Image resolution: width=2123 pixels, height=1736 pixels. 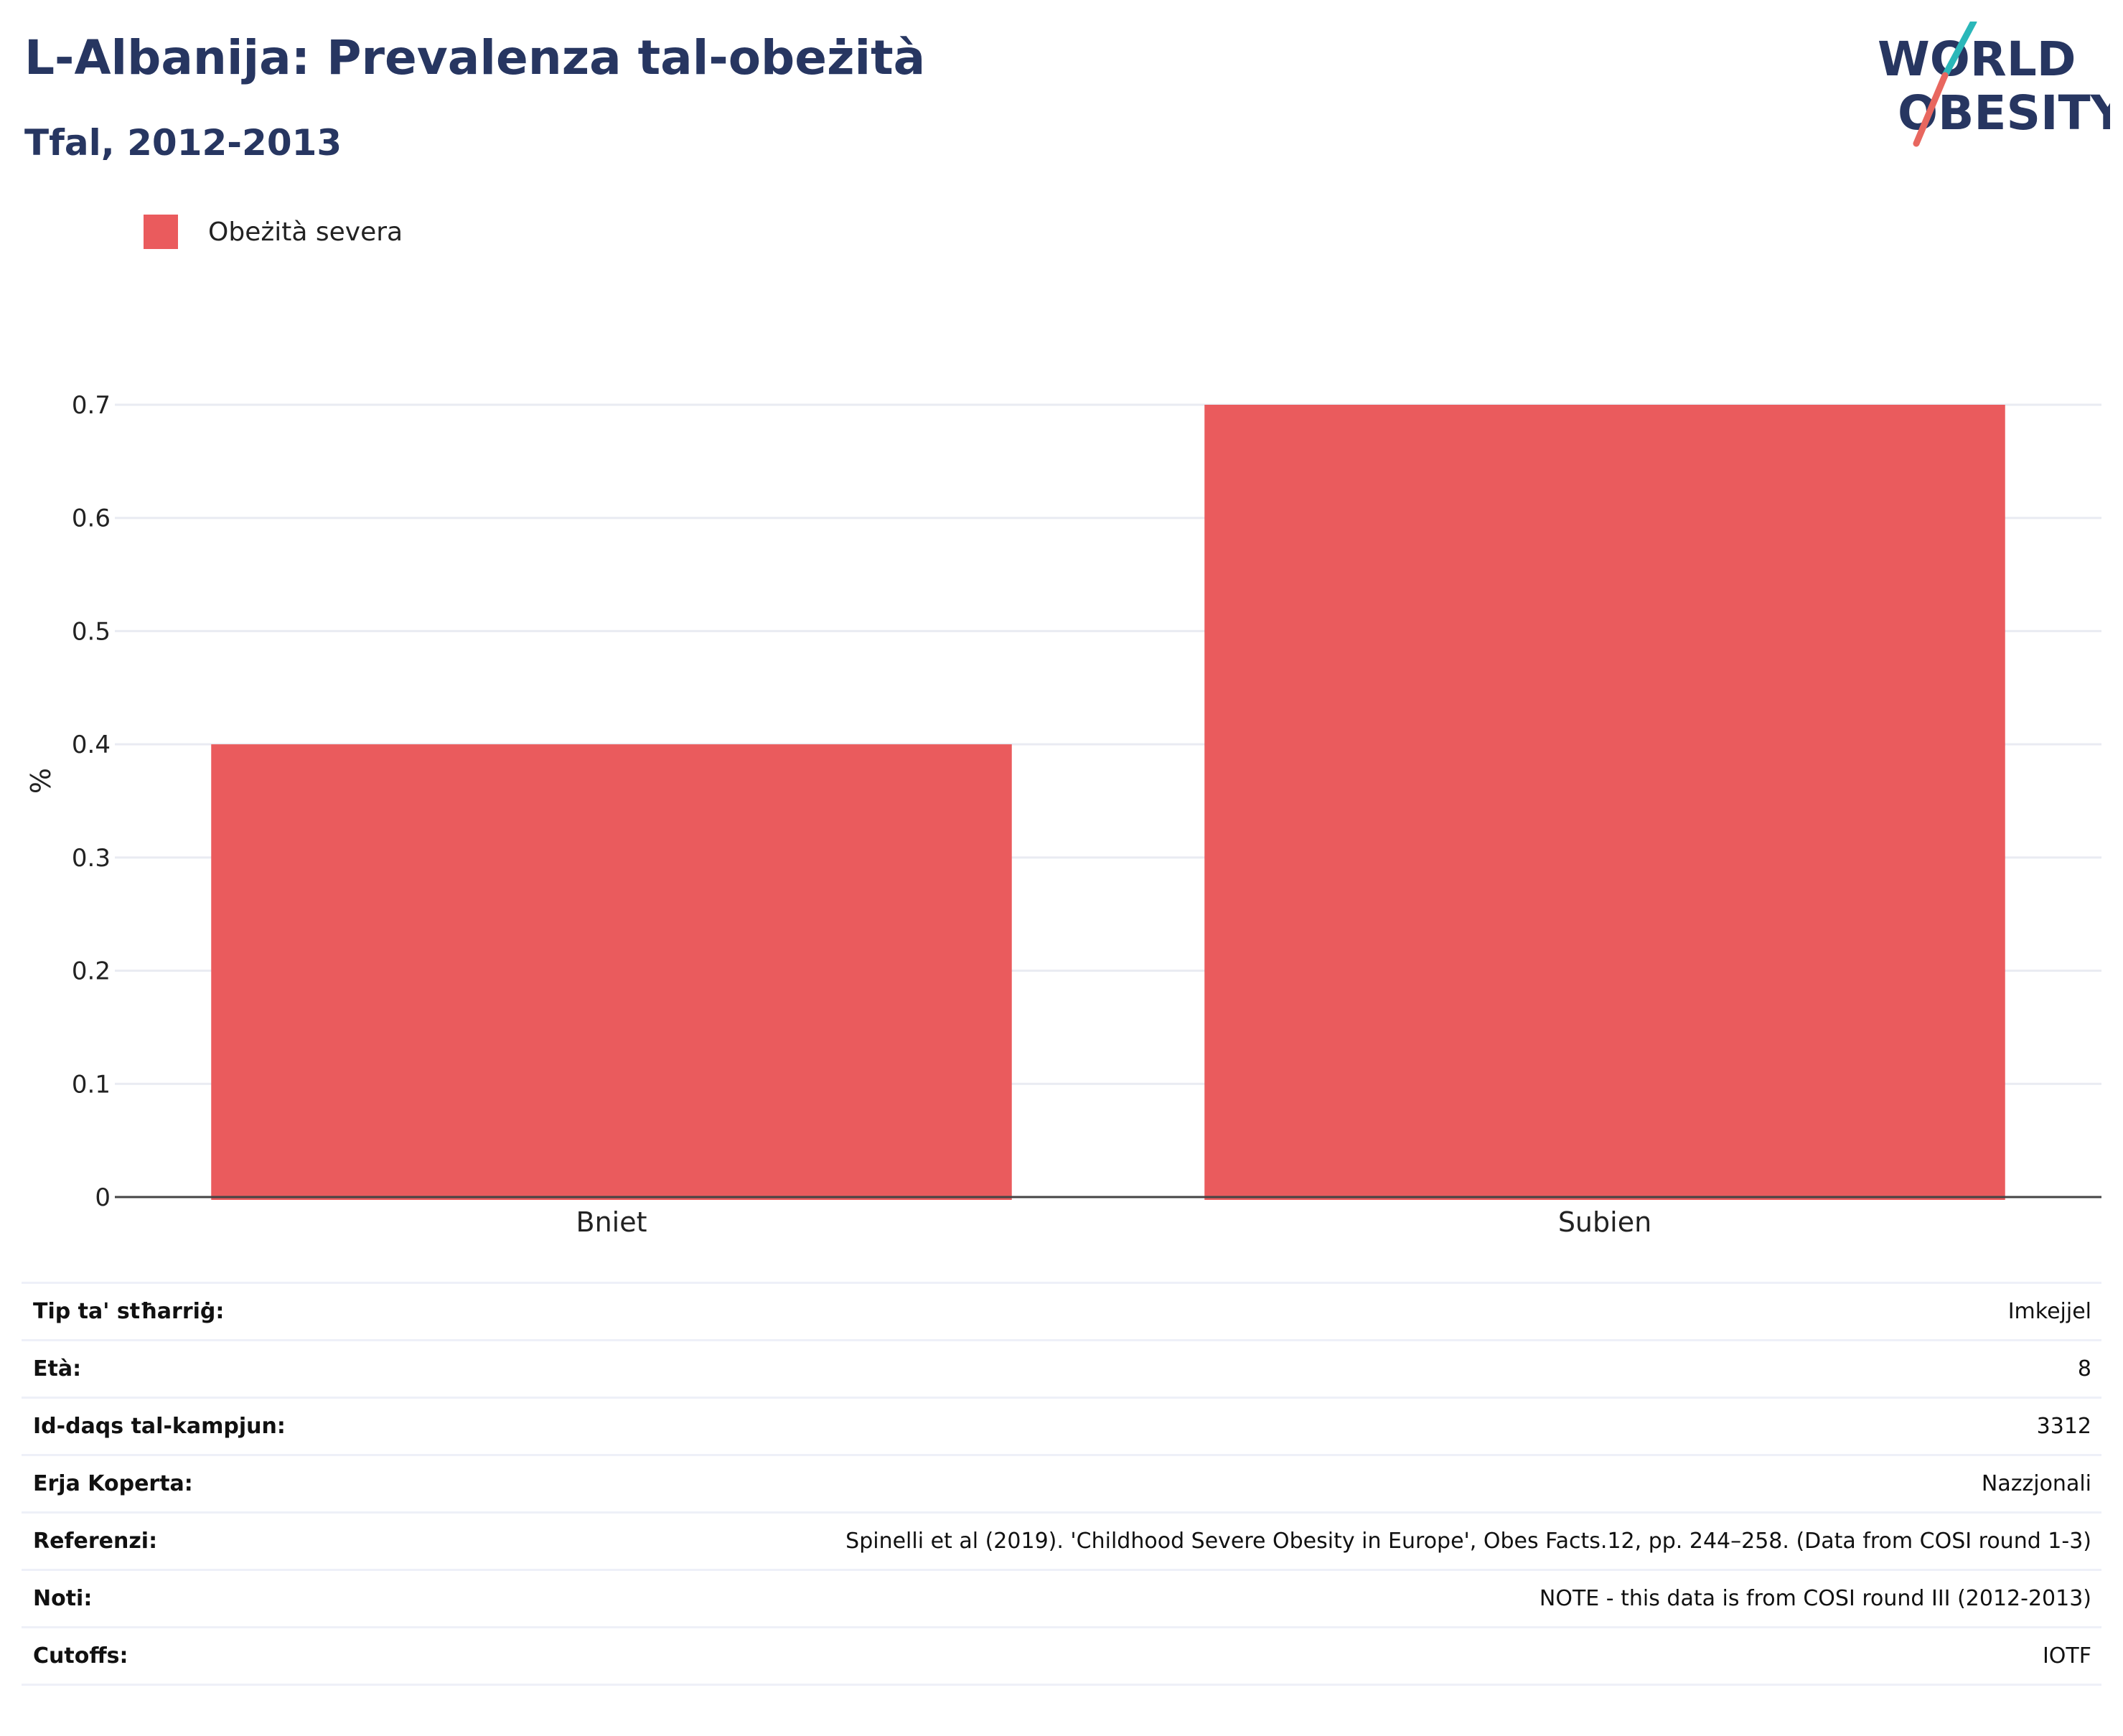 I want to click on logo-slash-teal, so click(x=1959, y=50).